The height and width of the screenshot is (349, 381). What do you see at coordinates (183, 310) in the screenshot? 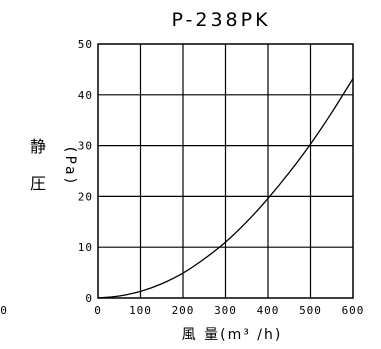
I see `x-tick-label: 200` at bounding box center [183, 310].